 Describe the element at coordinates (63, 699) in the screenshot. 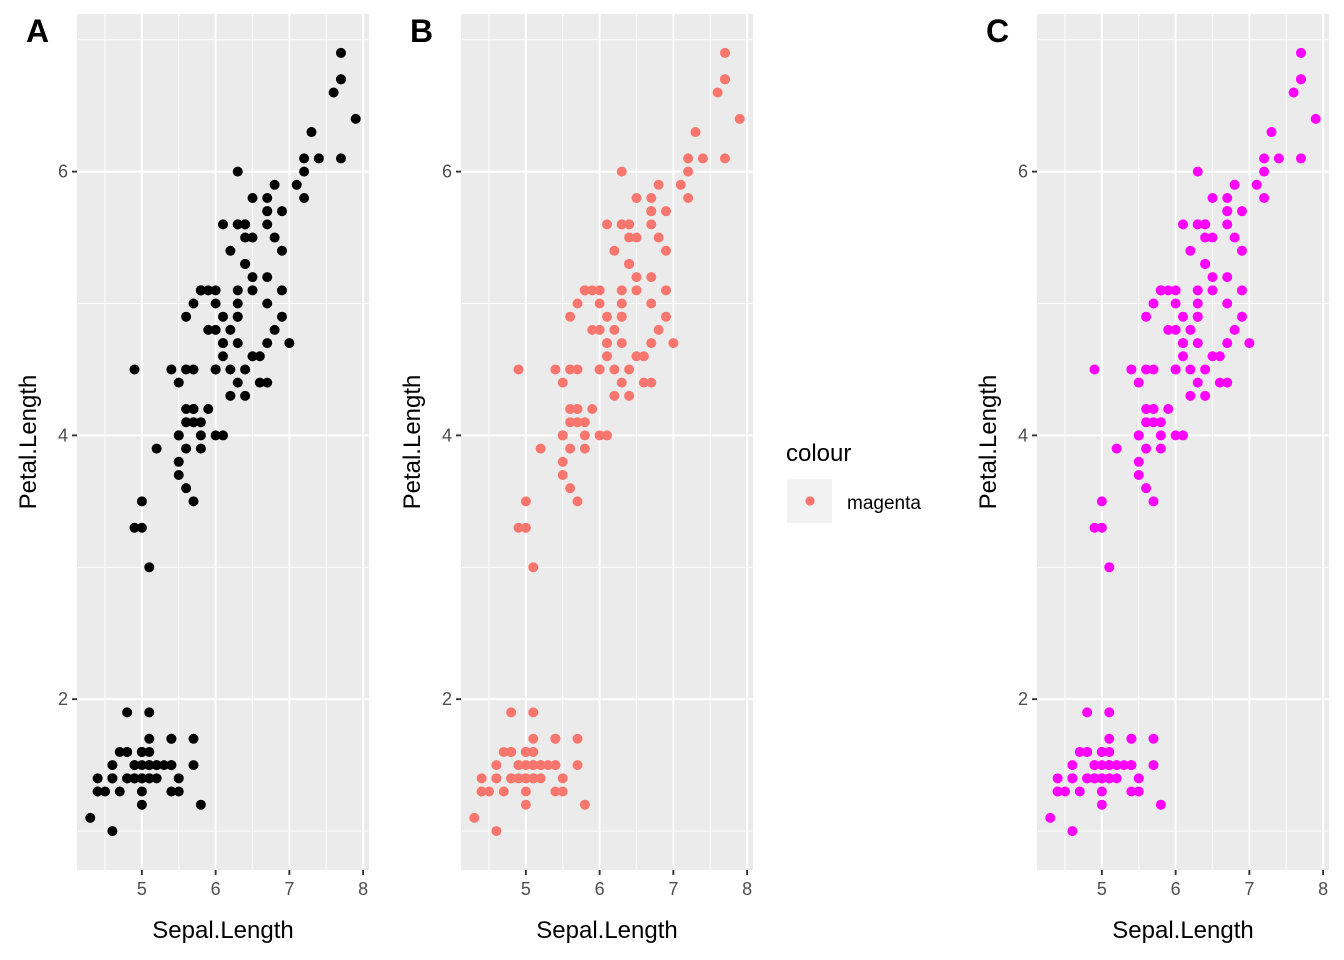

I see `y-tick-label: 2` at that location.